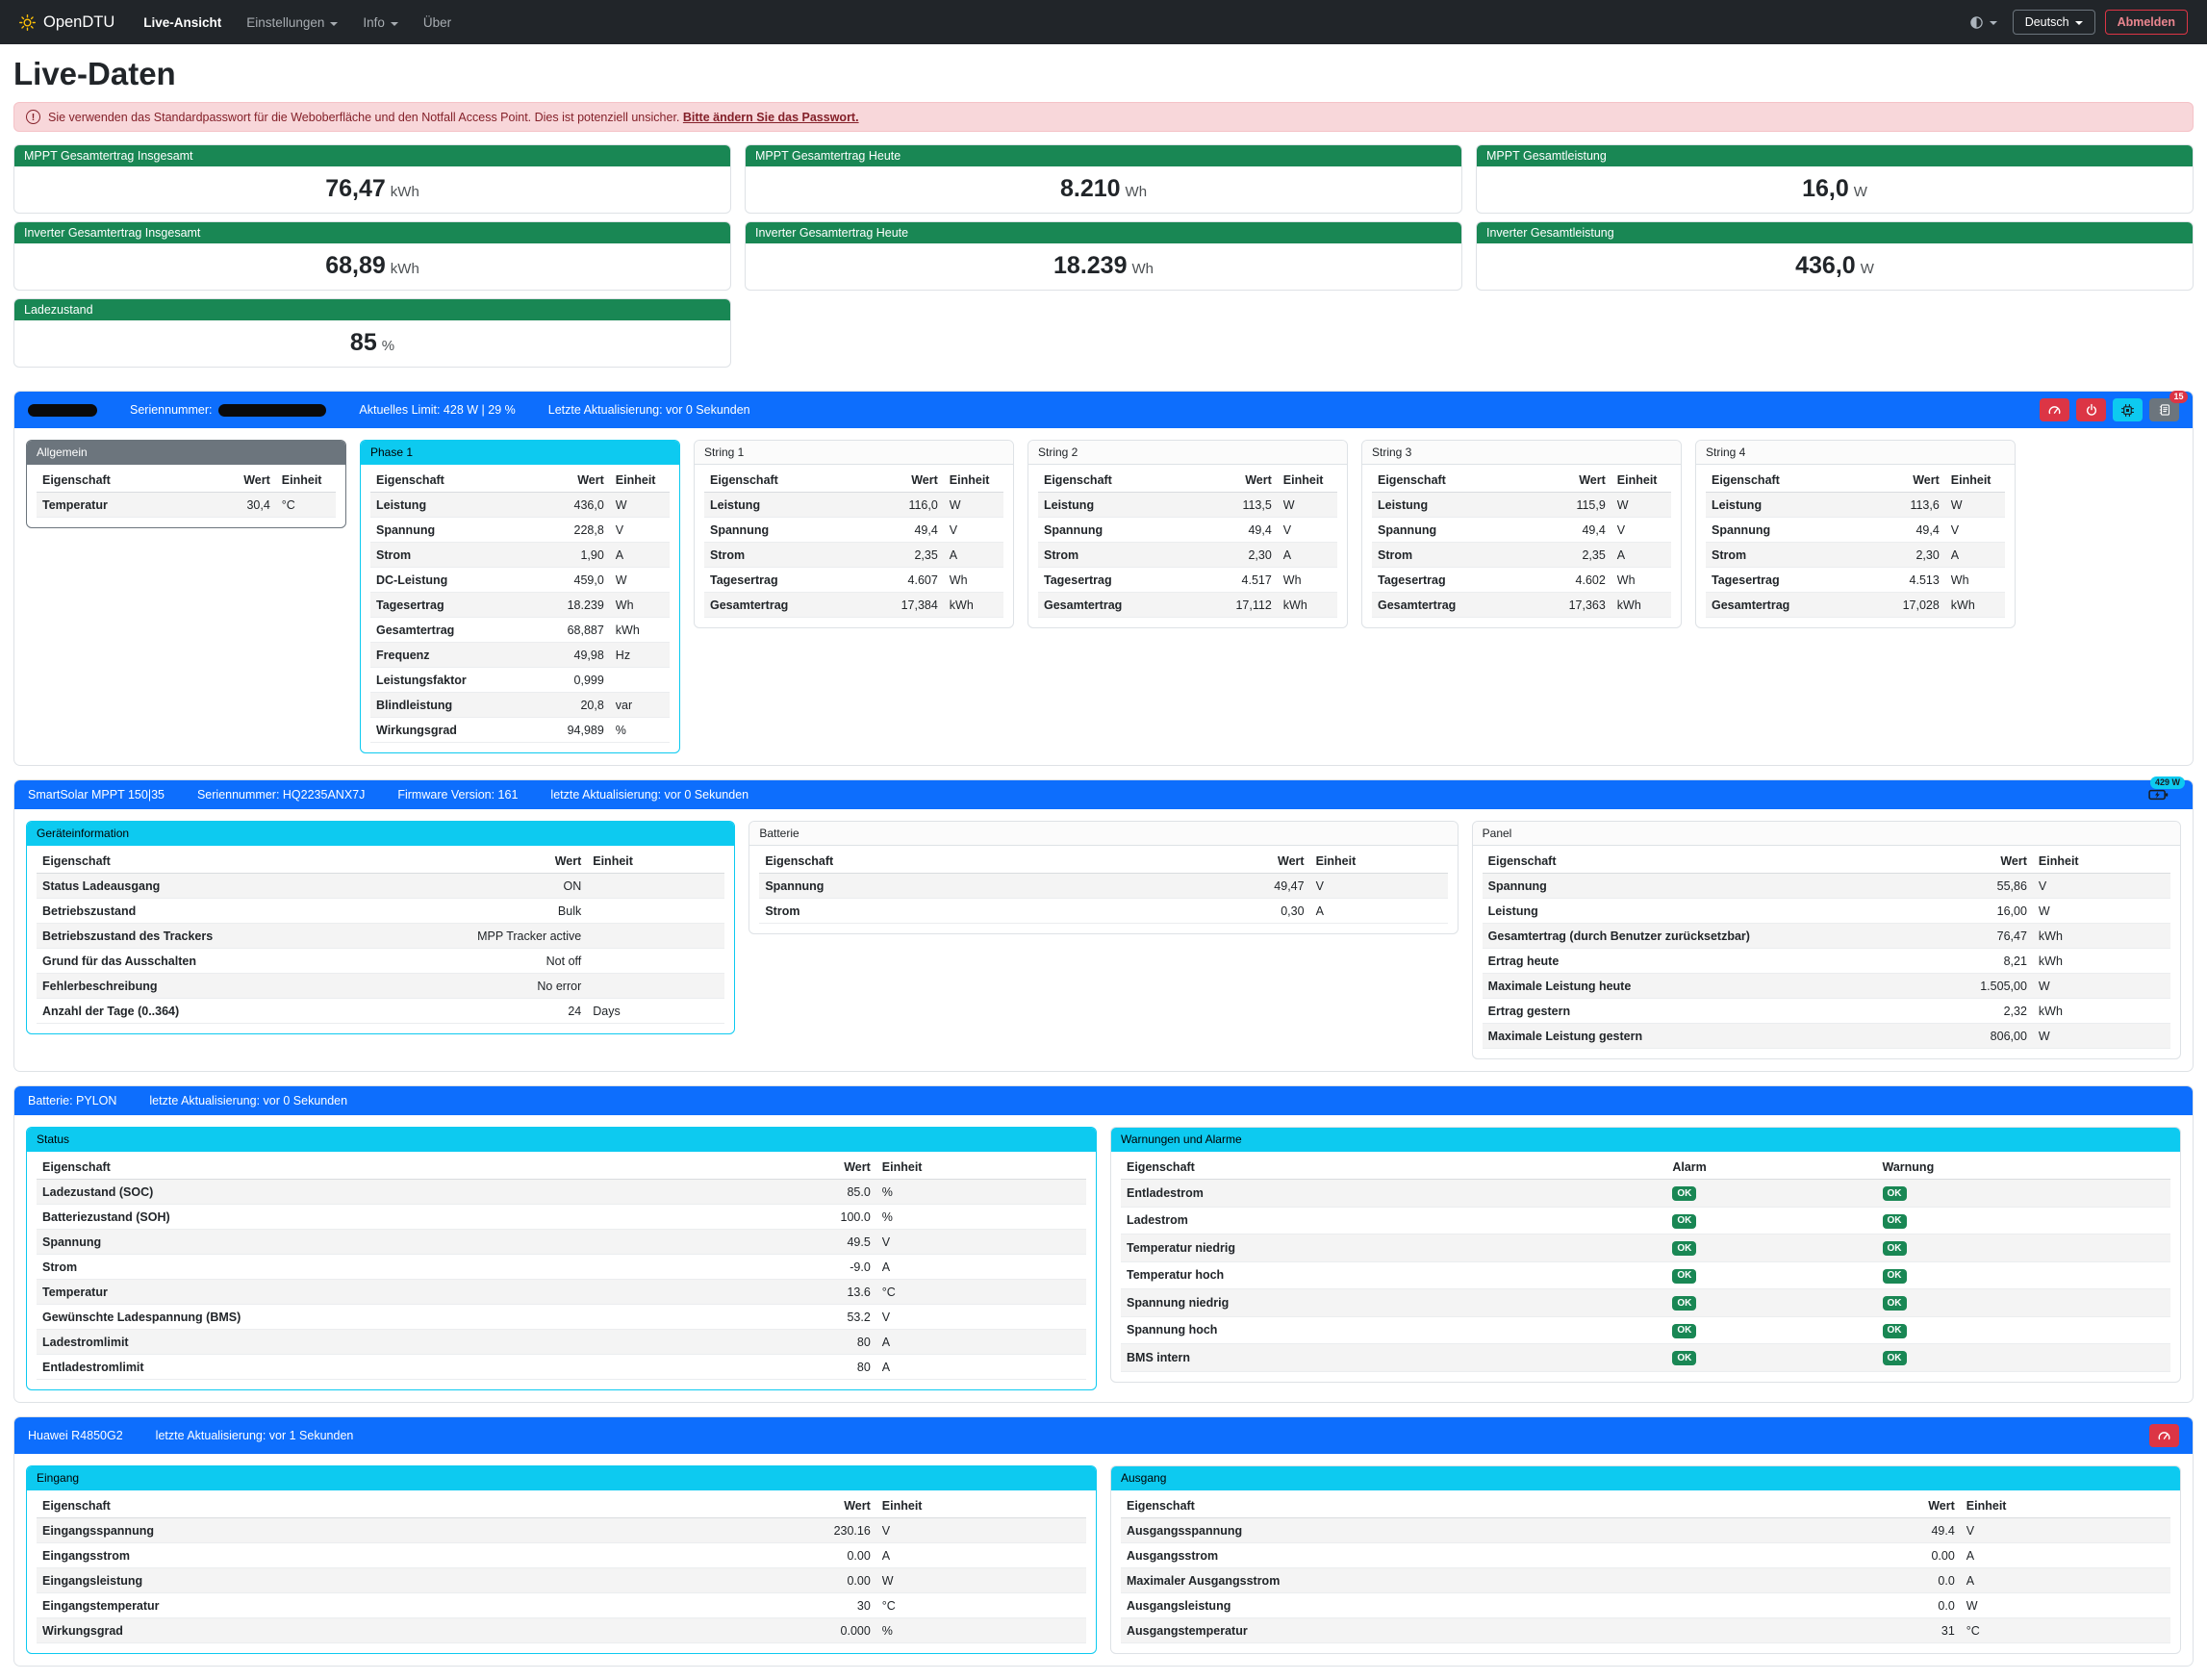  Describe the element at coordinates (1394, 1193) in the screenshot. I see `property-cell: Entladestrom` at that location.